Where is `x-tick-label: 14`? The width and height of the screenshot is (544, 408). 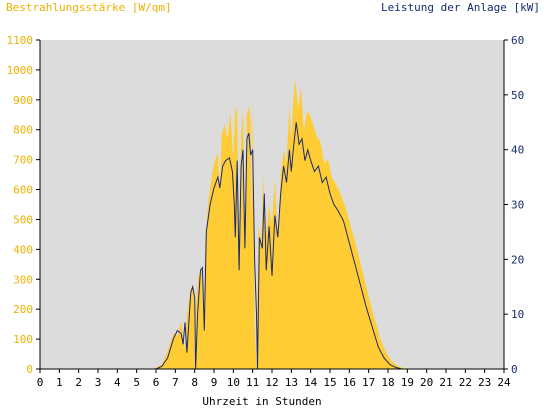 x-tick-label: 14 is located at coordinates (311, 382).